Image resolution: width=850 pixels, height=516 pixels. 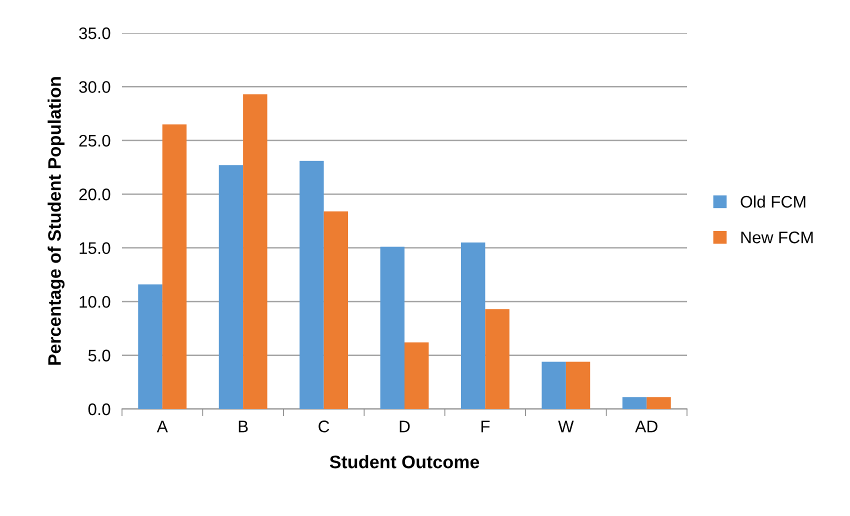 I want to click on x-axis-title: Student Outcome, so click(x=405, y=461).